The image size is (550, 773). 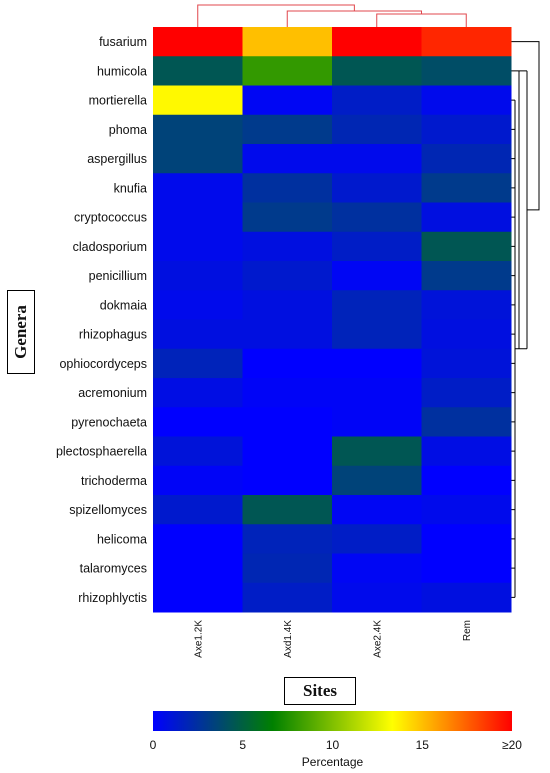 I want to click on row-label: pyrenochaeta, so click(x=109, y=422).